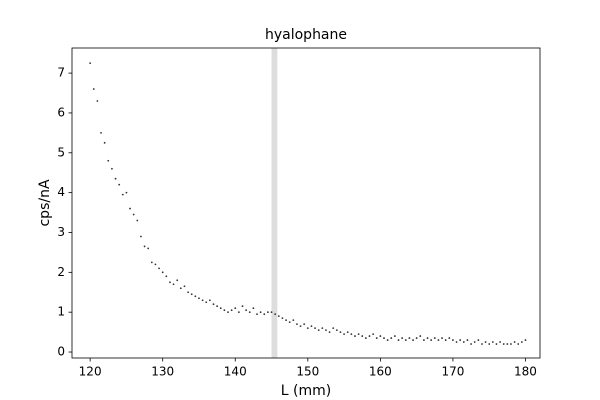  I want to click on x-tick-label: 130, so click(162, 372).